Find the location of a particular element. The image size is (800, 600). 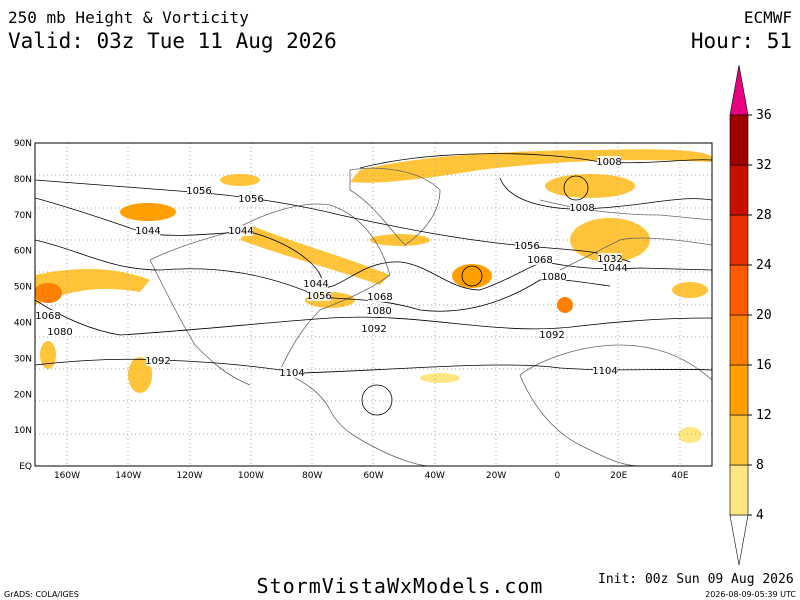

lat-label: 80N is located at coordinates (23, 180).